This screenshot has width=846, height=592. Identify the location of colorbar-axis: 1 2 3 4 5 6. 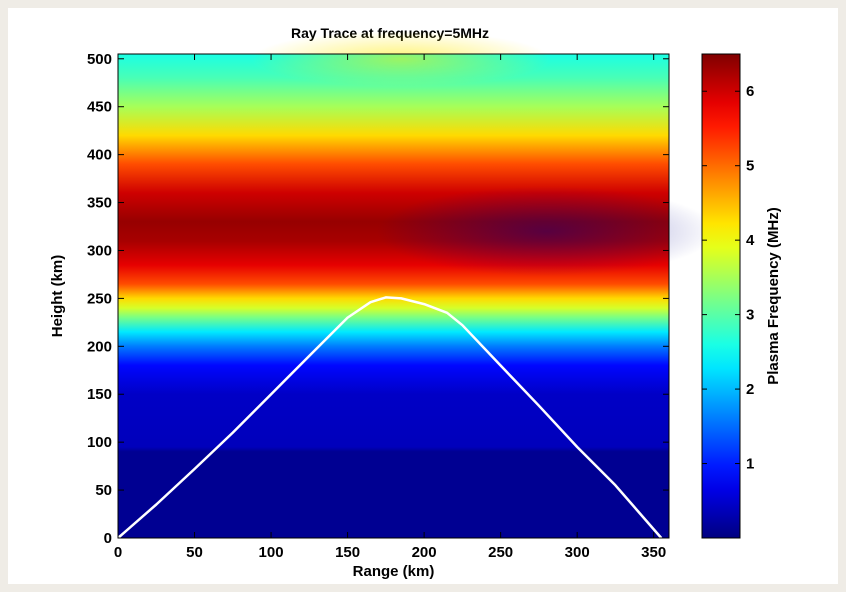
(728, 278).